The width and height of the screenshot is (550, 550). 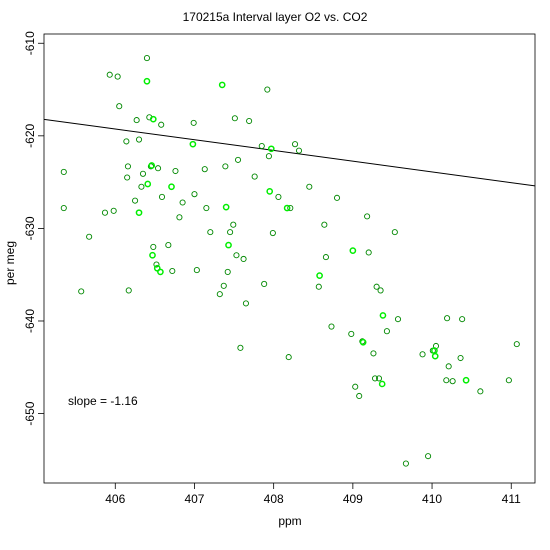 What do you see at coordinates (289, 152) in the screenshot?
I see `fit-layer` at bounding box center [289, 152].